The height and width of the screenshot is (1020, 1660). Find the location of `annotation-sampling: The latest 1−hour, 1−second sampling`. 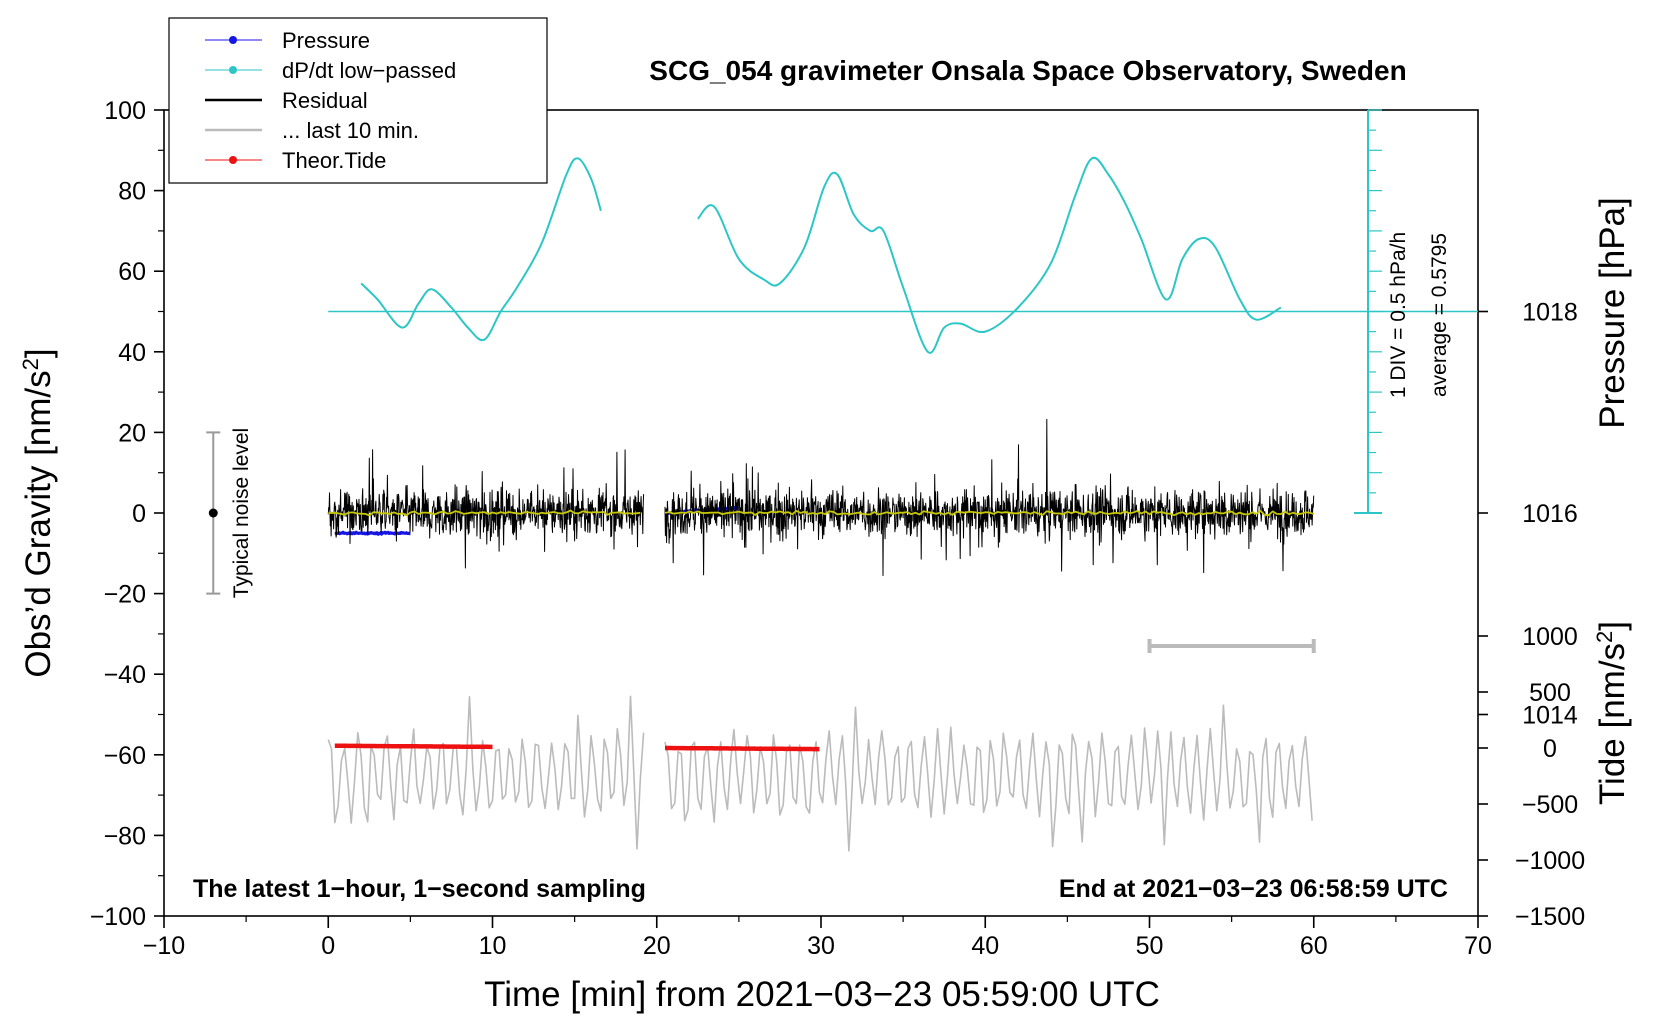

annotation-sampling: The latest 1−hour, 1−second sampling is located at coordinates (419, 889).